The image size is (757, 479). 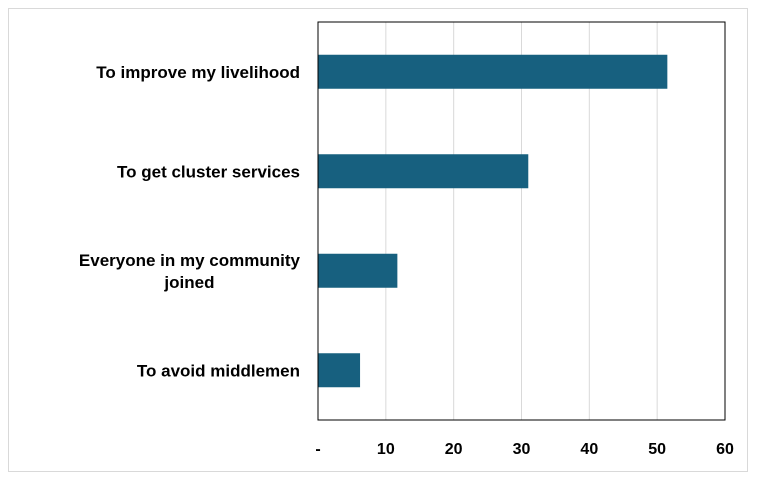 I want to click on x-tick-label-4: 40, so click(x=589, y=449).